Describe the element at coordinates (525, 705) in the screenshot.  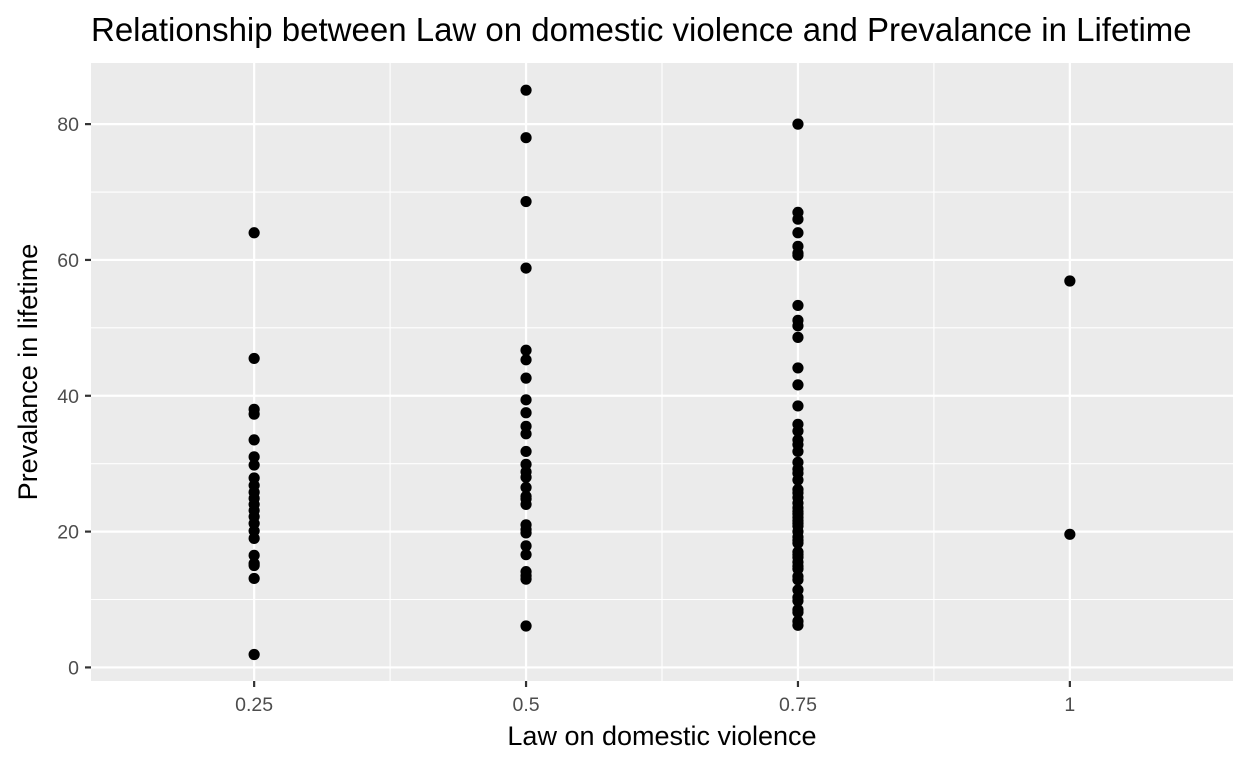
I see `x-tick-label: 0.5` at that location.